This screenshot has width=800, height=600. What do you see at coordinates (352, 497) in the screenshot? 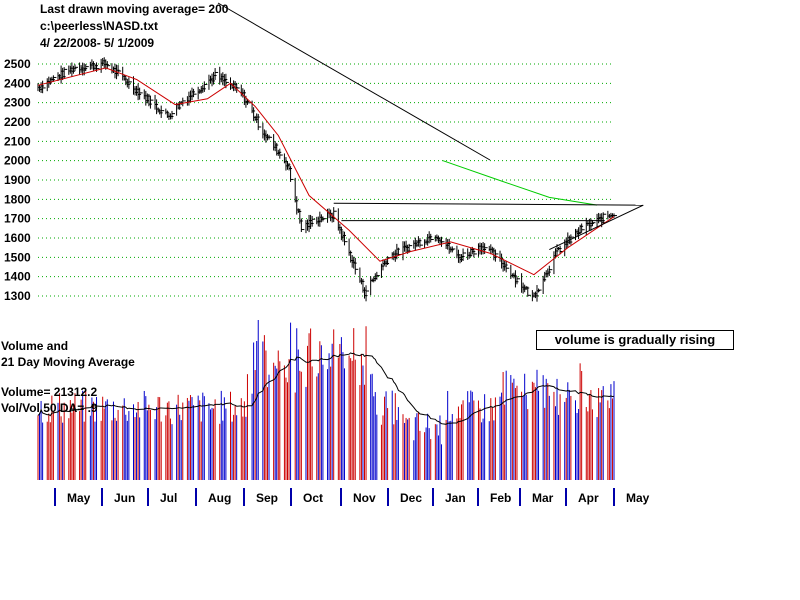
I see `month-axis: May Jun Jul Aug Sep Oct Nov Dec Jan Feb Mar Apr May` at bounding box center [352, 497].